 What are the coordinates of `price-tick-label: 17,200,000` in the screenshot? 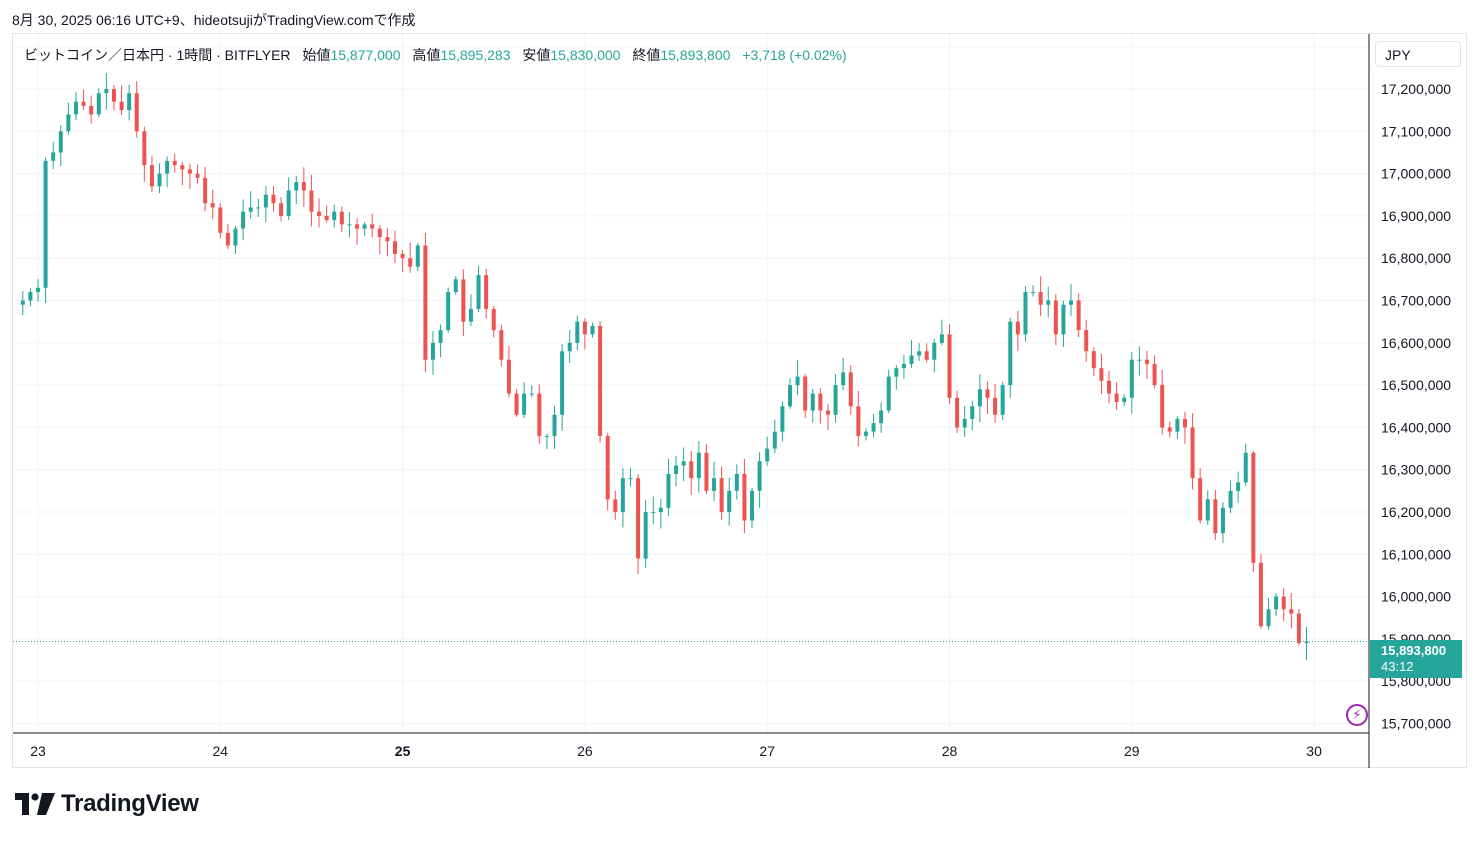 It's located at (1416, 89).